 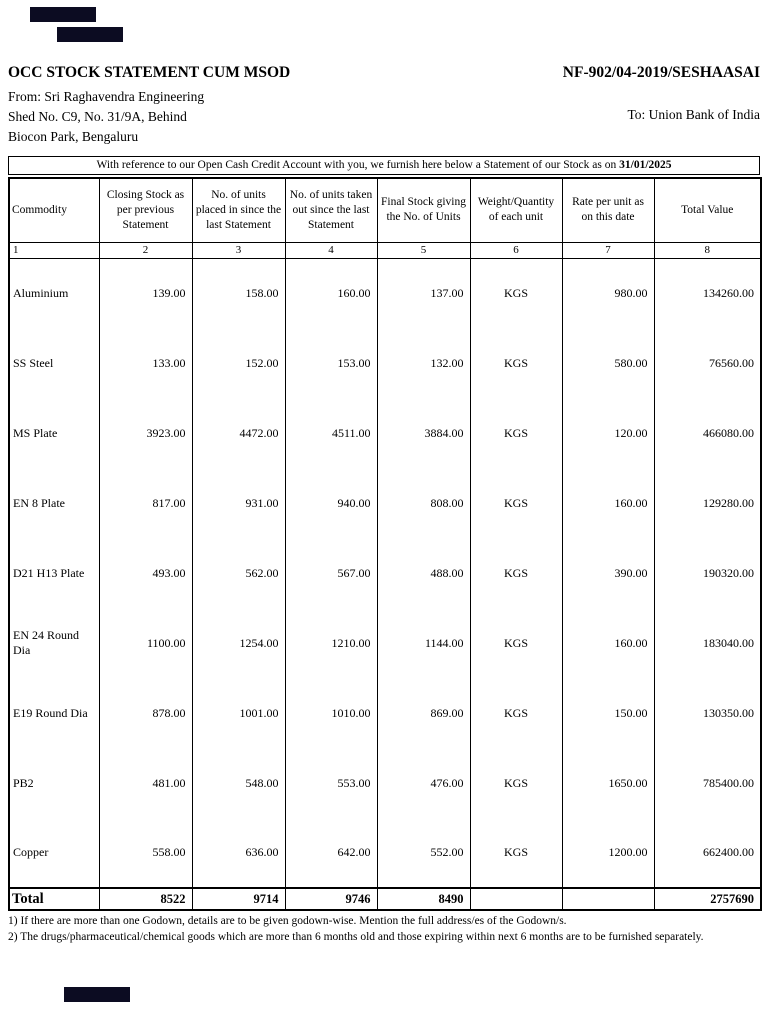 I want to click on col-header-total-value: Total Value, so click(x=707, y=210).